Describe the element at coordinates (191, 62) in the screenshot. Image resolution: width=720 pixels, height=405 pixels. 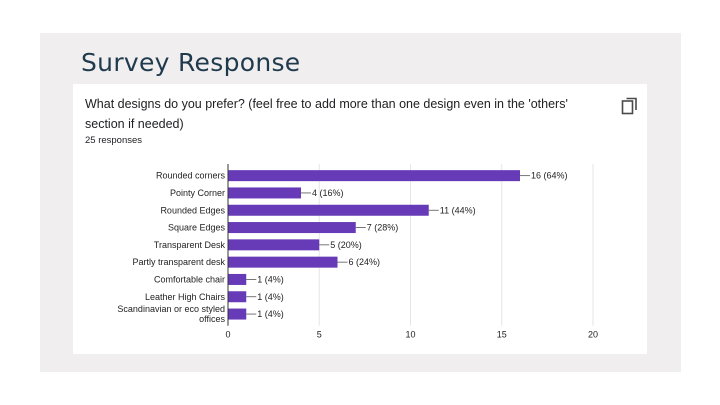
I see `page-title: Survey Response` at that location.